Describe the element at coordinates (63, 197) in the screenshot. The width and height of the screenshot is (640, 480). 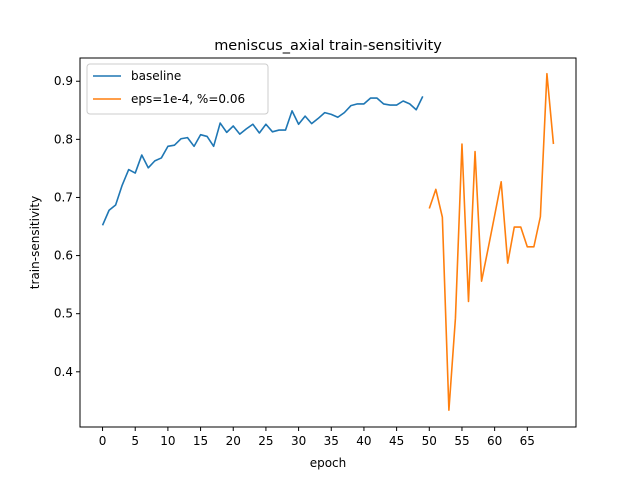
I see `y-tick-label: 0.7` at that location.